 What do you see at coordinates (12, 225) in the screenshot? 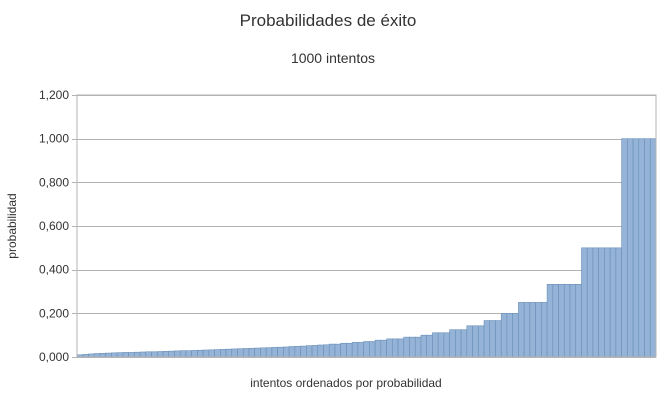
I see `y-axis-label: probabilidad` at bounding box center [12, 225].